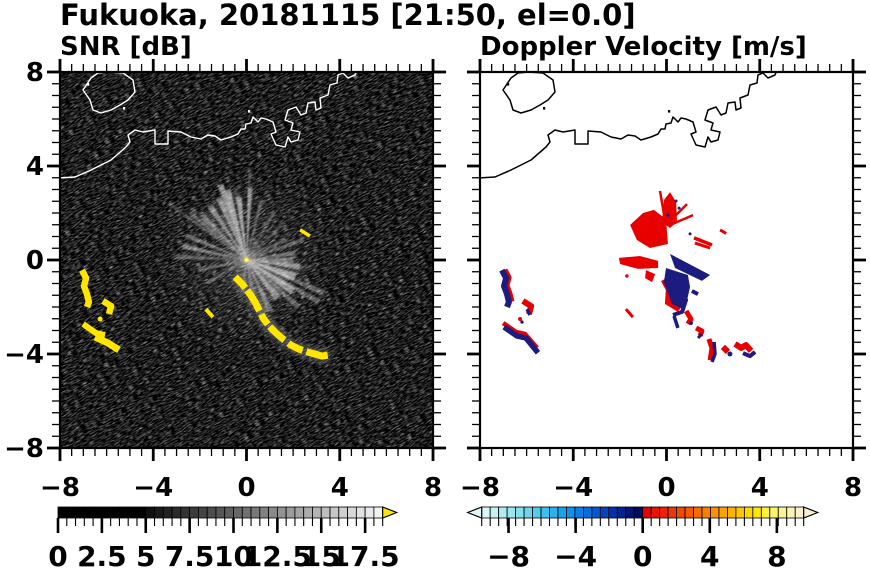  Describe the element at coordinates (205, 294) in the screenshot. I see `high-snr-echoes` at that location.